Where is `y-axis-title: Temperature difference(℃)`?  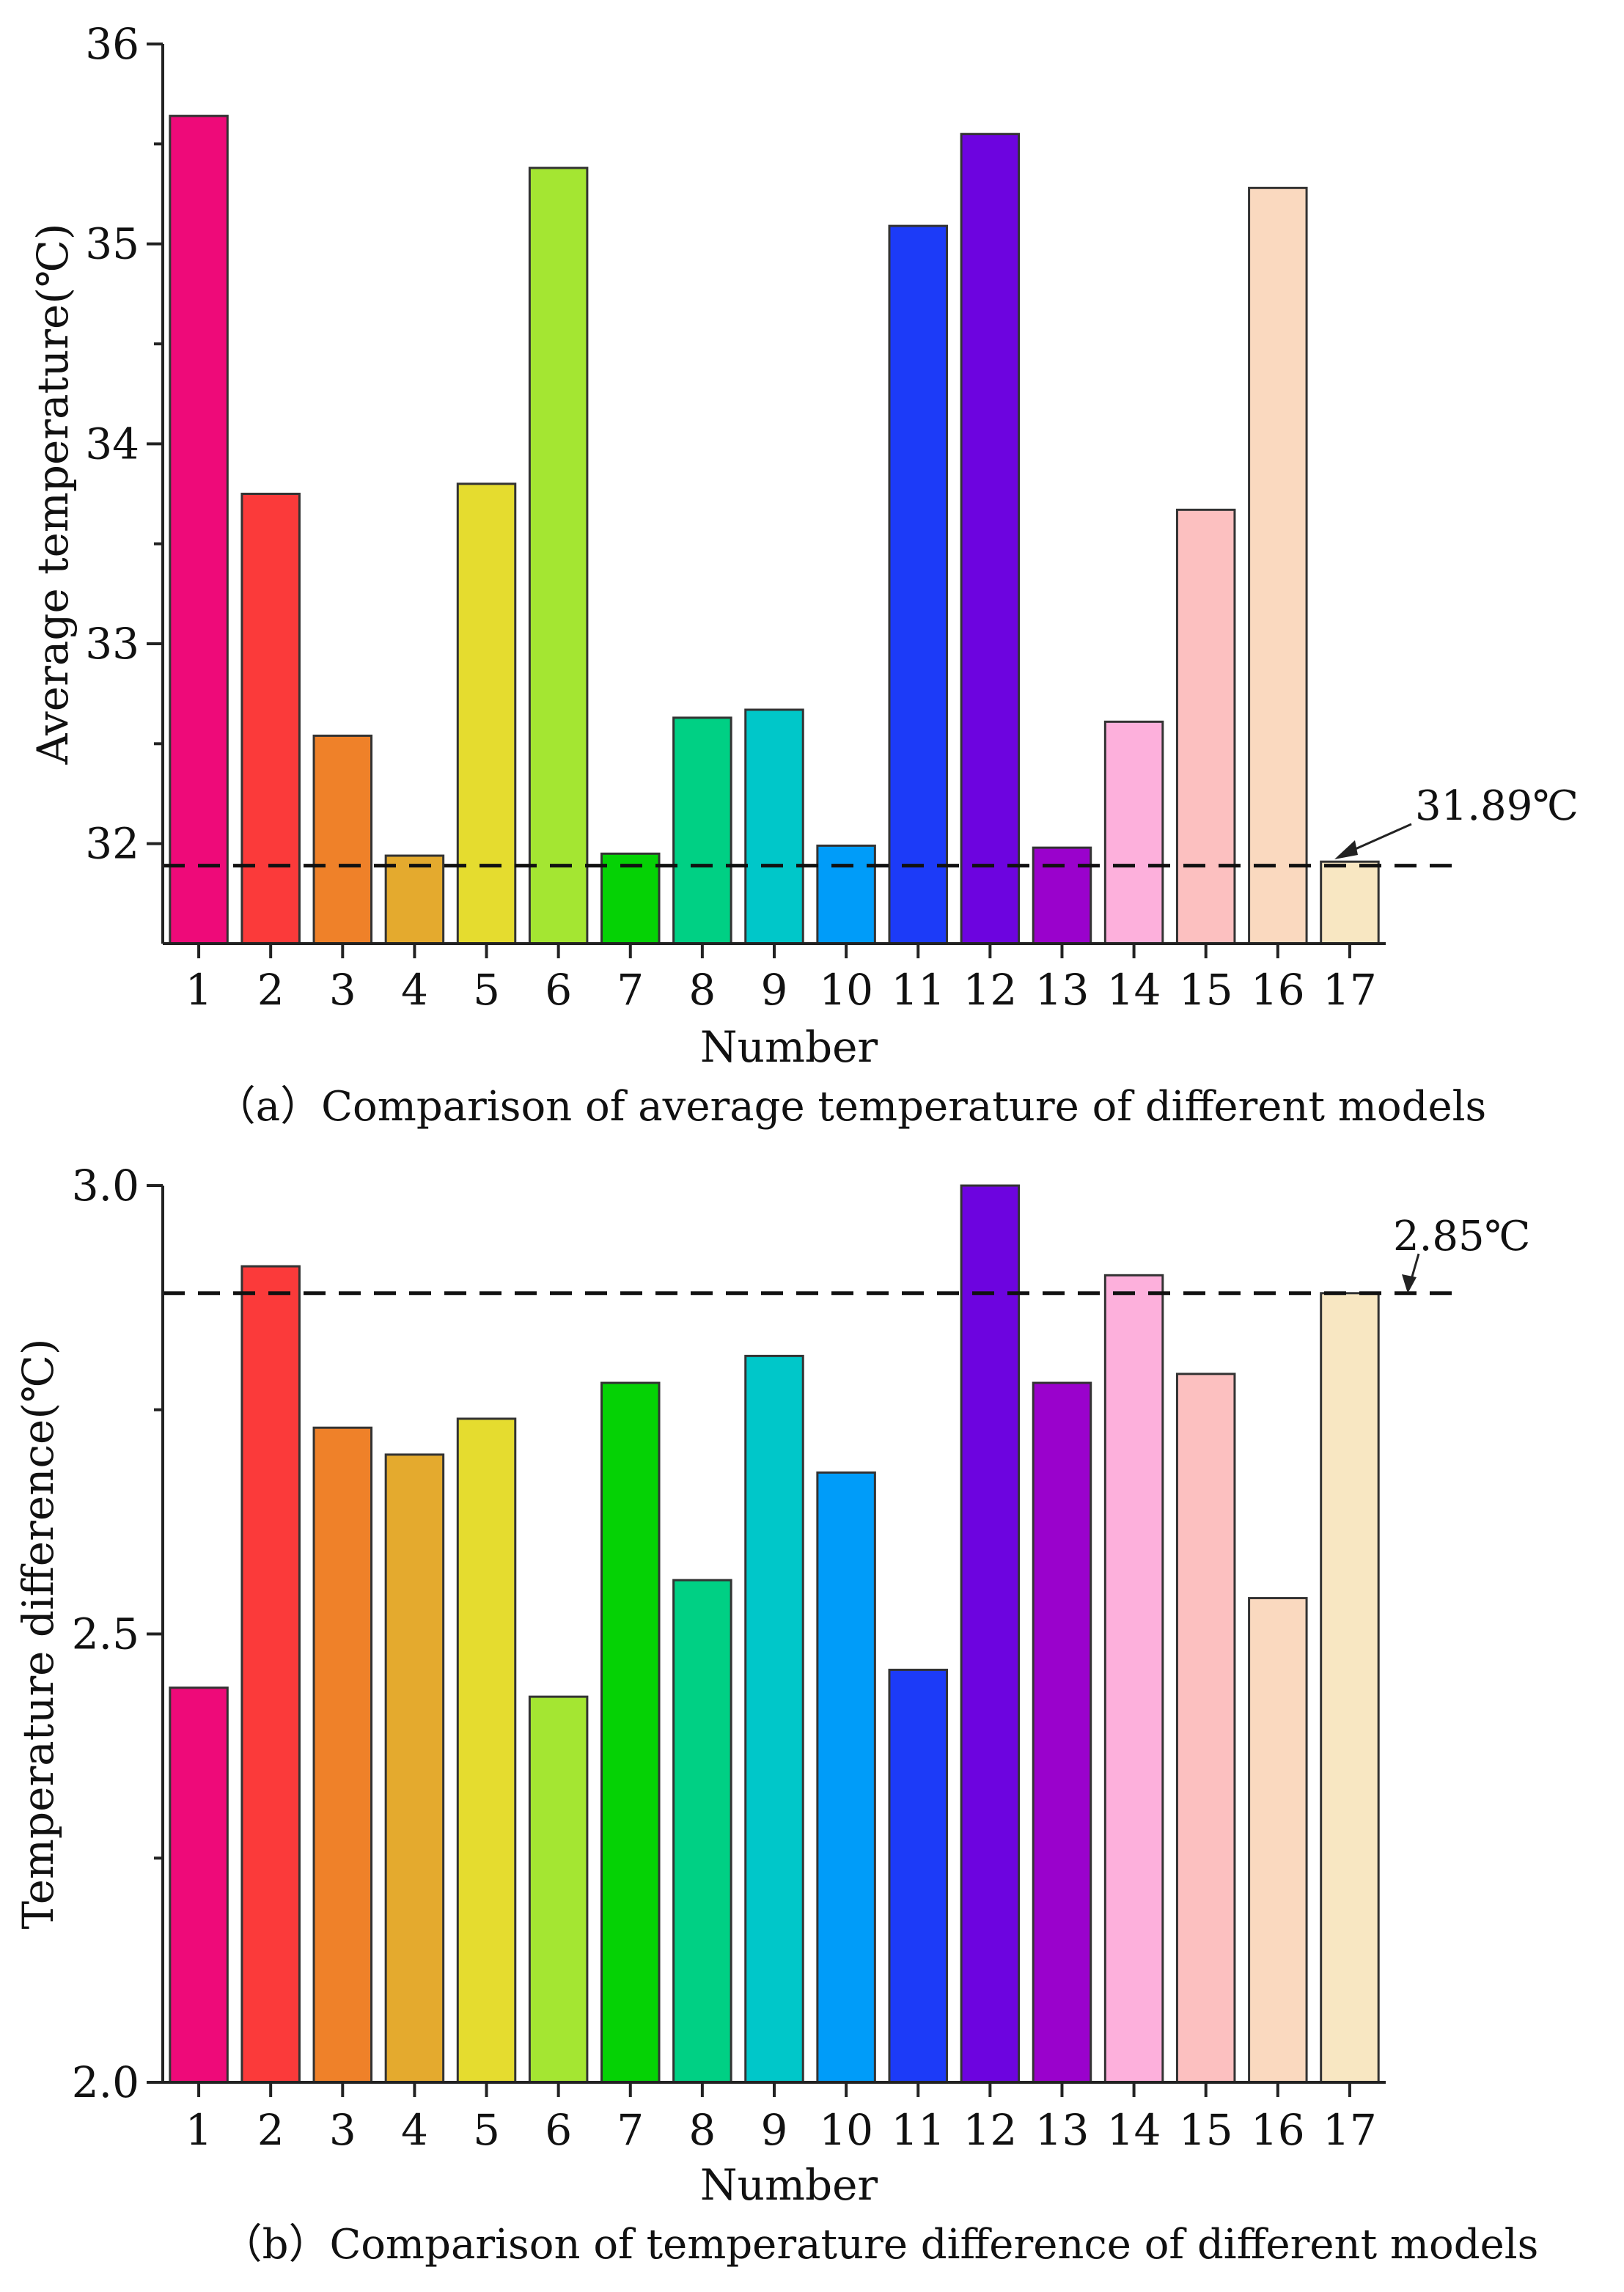 y-axis-title: Temperature difference(℃) is located at coordinates (38, 1634).